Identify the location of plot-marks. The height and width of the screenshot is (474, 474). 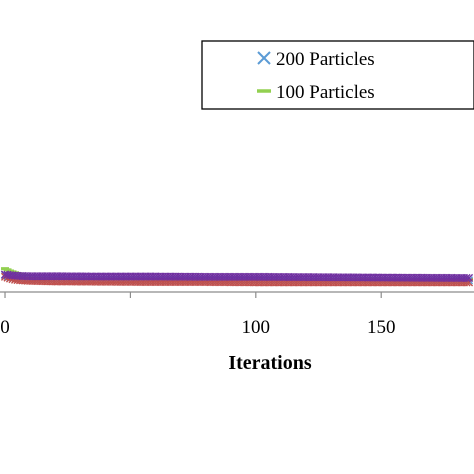
(237, 277).